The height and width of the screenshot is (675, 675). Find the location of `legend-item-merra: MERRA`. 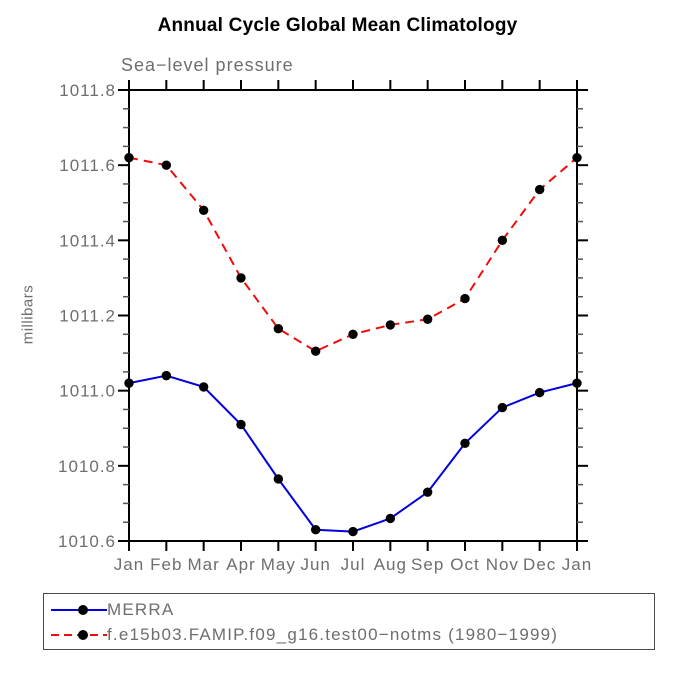

legend-item-merra: MERRA is located at coordinates (349, 610).